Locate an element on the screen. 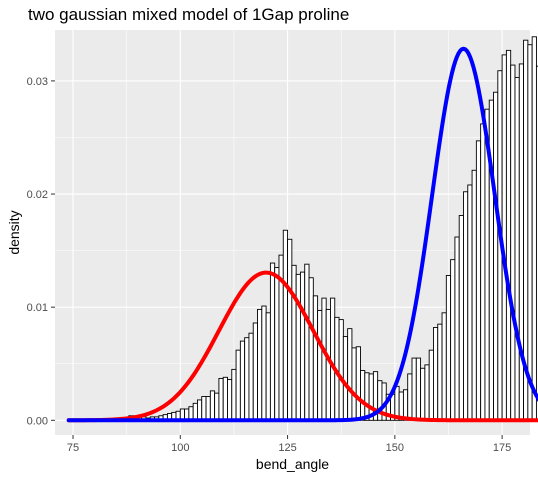  x-tick-label: 150 is located at coordinates (395, 448).